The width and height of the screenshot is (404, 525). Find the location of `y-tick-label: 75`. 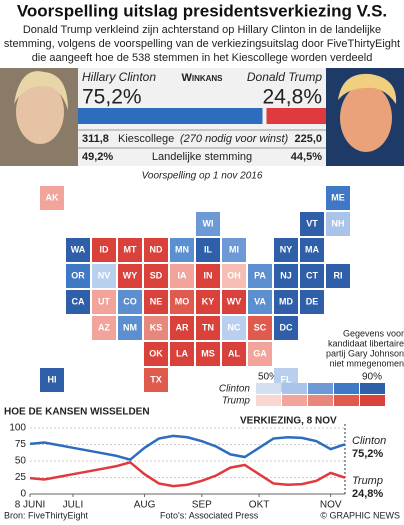

y-tick-label: 75 is located at coordinates (21, 444).